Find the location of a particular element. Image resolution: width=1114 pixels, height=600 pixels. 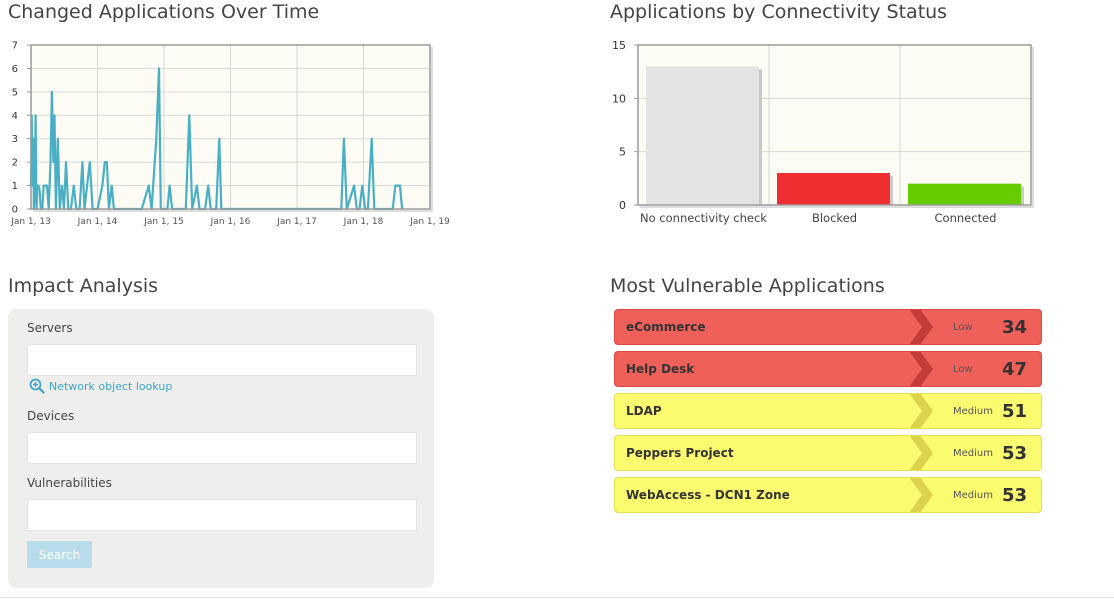

y-tick-label: 3 is located at coordinates (15, 139).